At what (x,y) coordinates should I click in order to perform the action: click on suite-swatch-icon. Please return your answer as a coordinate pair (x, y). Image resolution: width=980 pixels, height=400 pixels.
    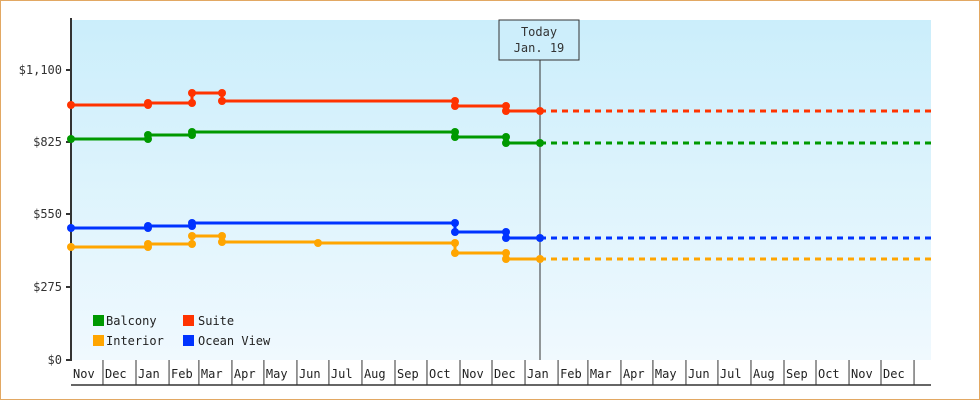
    Looking at the image, I should click on (188, 320).